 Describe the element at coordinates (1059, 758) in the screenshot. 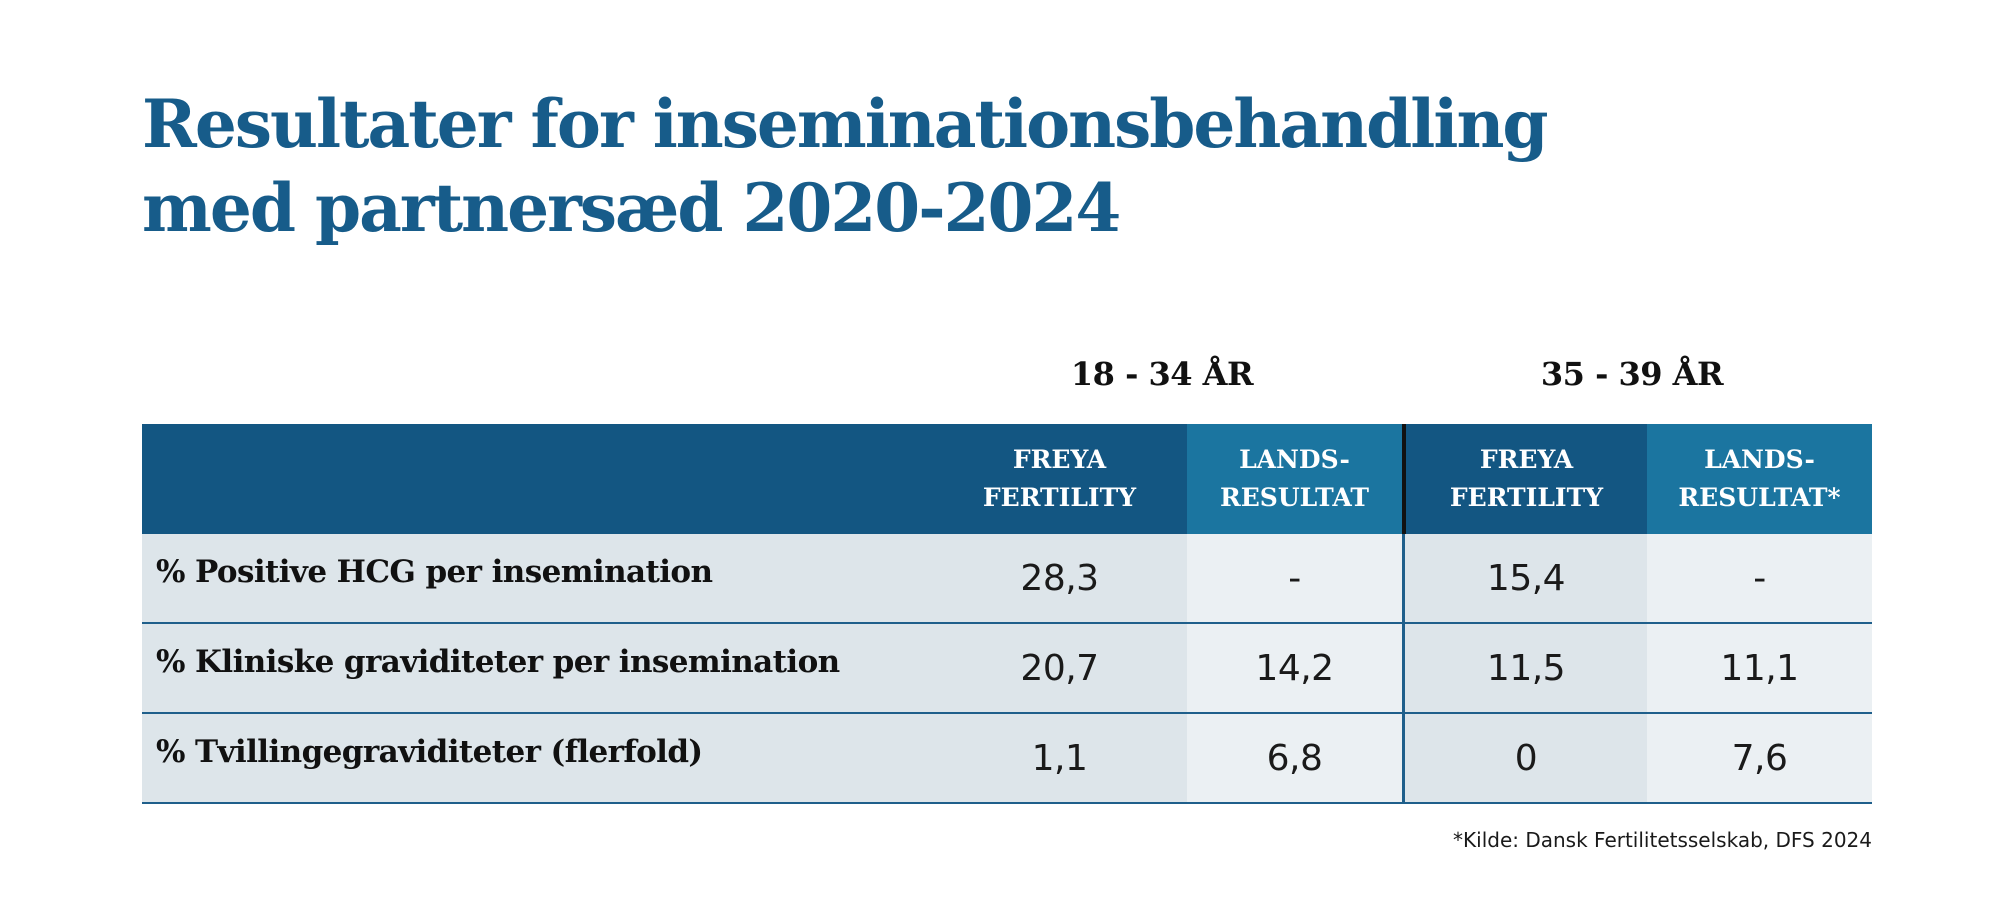

I see `cell-freya-18-34: 1,1` at that location.